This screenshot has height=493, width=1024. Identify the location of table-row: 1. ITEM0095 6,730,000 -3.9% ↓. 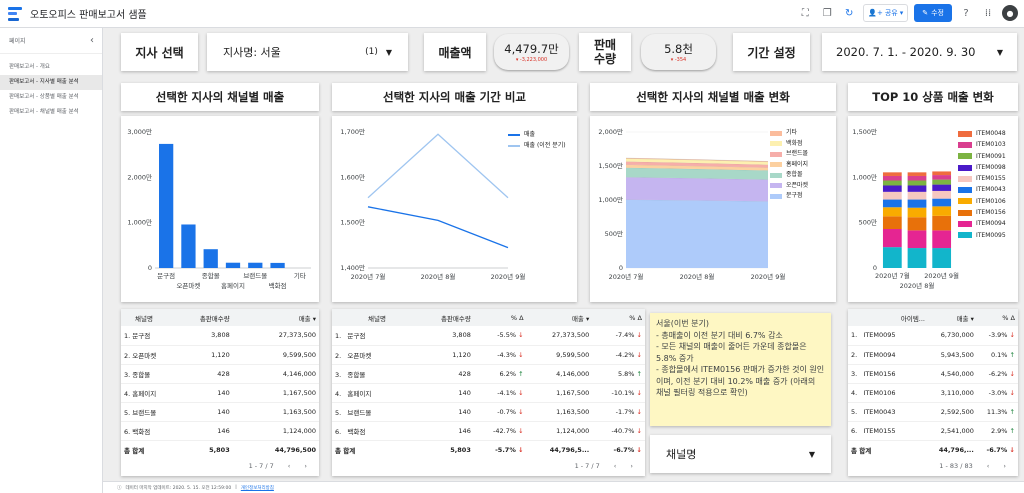
(933, 336).